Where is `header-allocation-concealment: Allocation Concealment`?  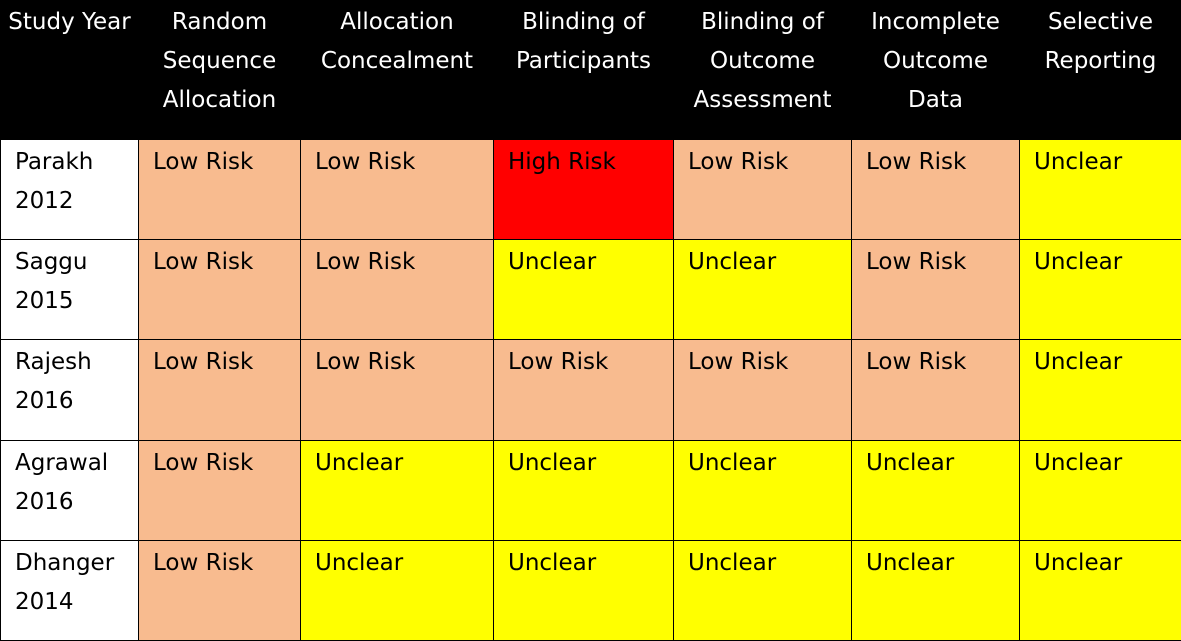 header-allocation-concealment: Allocation Concealment is located at coordinates (397, 70).